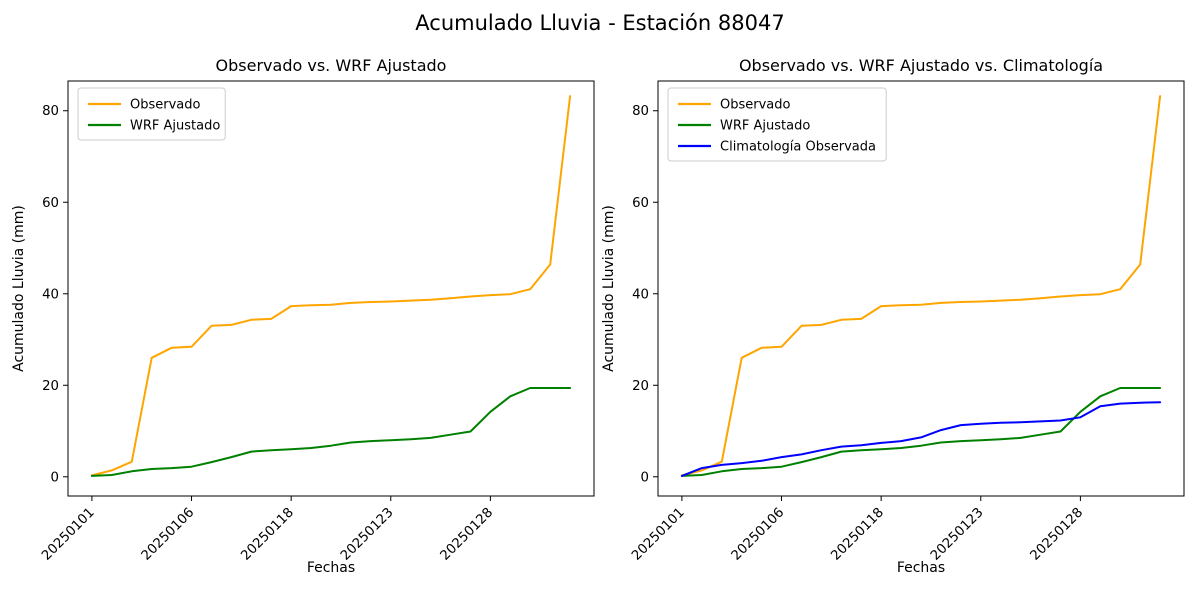  I want to click on legend: Observado WRF Ajustado, so click(151, 114).